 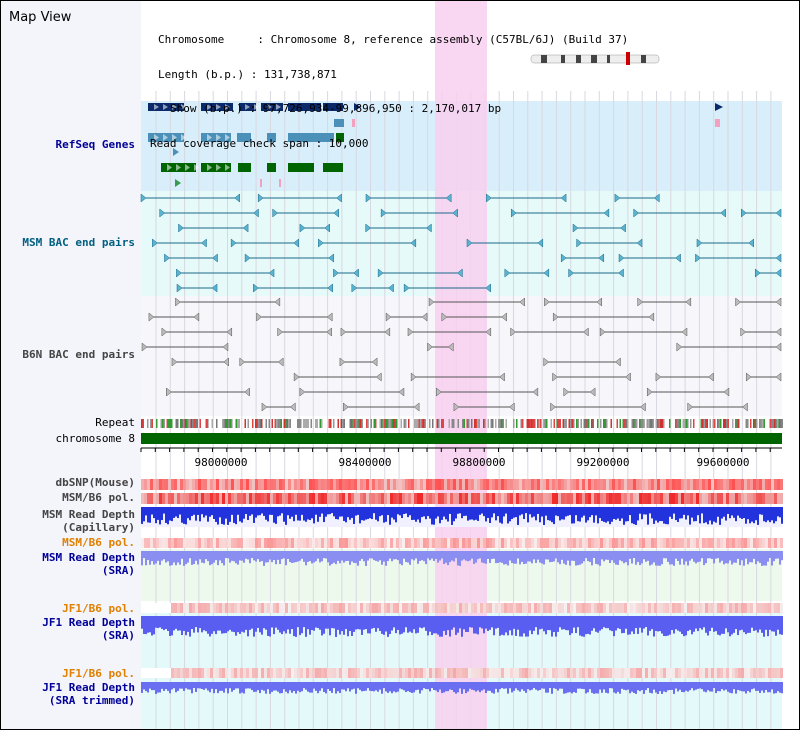 What do you see at coordinates (88, 521) in the screenshot?
I see `label-msm-depth-capillary: MSM Read Depth (Capillary)` at bounding box center [88, 521].